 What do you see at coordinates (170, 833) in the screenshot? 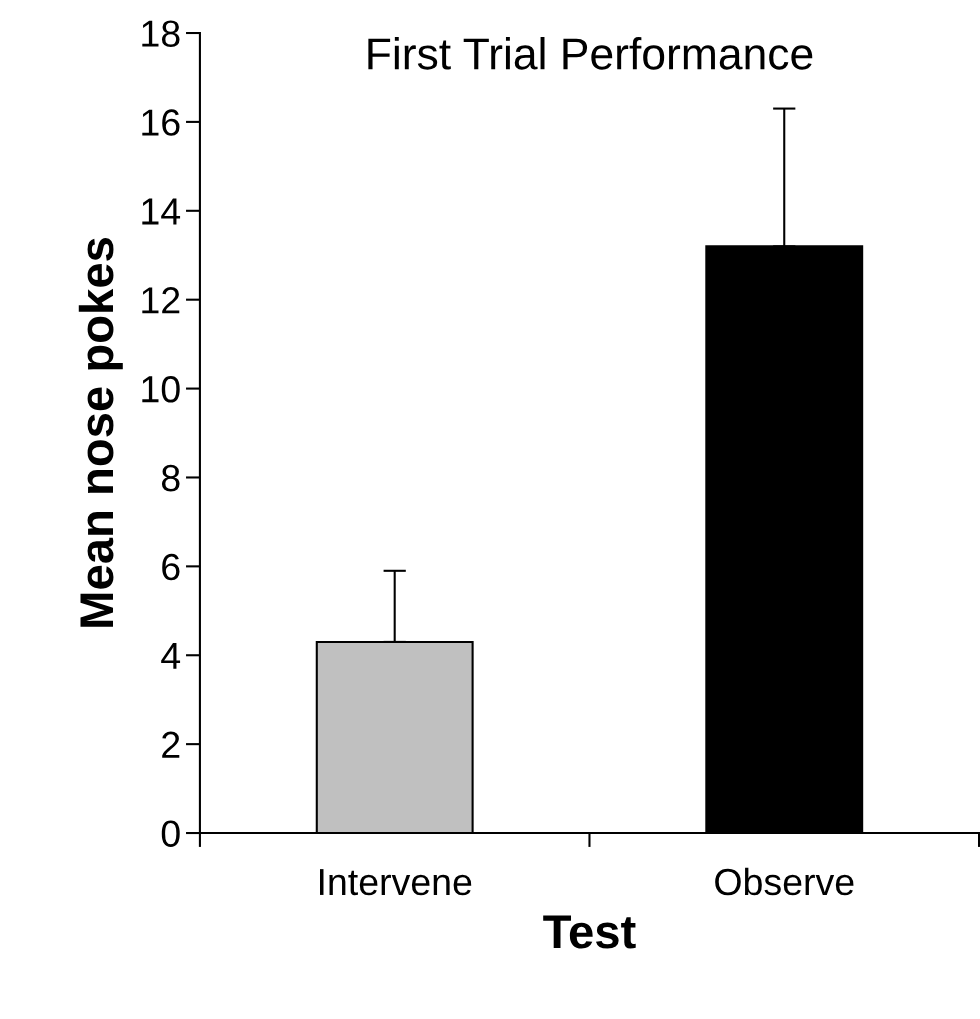
I see `y-tick-label: 0` at bounding box center [170, 833].